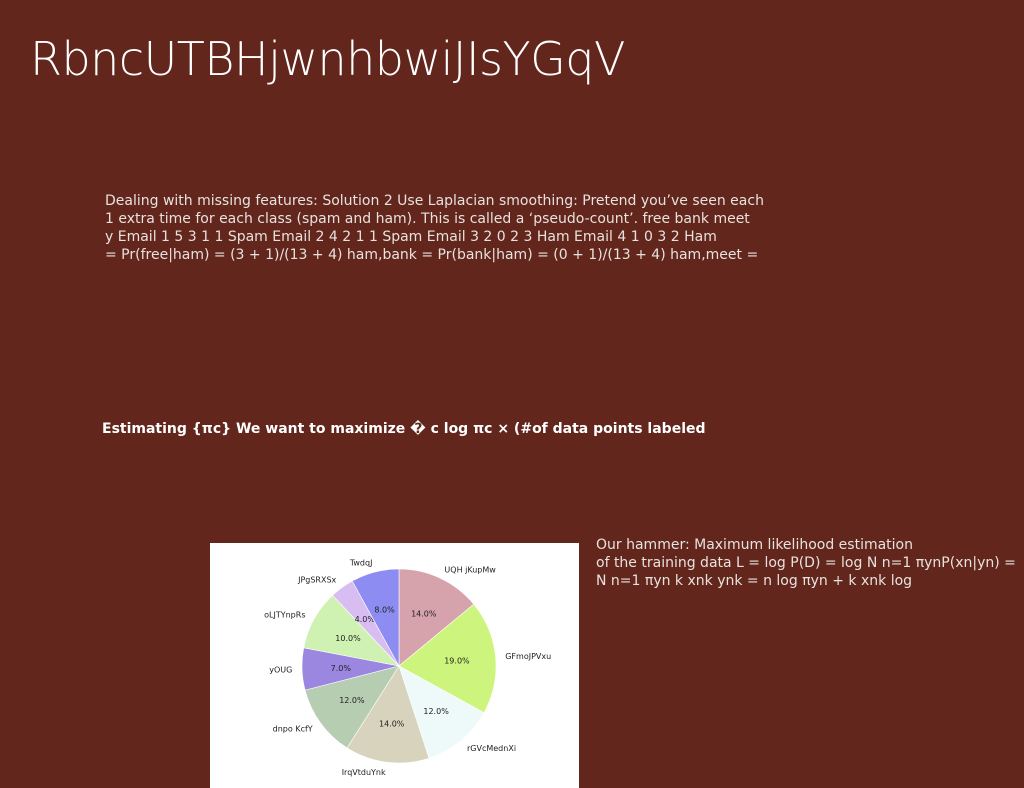 The image size is (1024, 788). What do you see at coordinates (327, 59) in the screenshot?
I see `slide-title: RbncUTBHjwnhbwiJIsYGqV` at bounding box center [327, 59].